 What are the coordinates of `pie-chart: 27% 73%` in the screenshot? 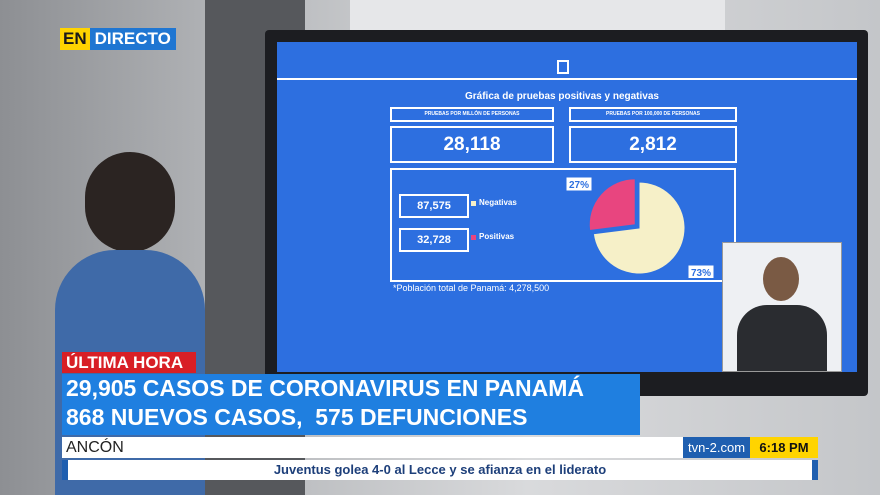 It's located at (640, 227).